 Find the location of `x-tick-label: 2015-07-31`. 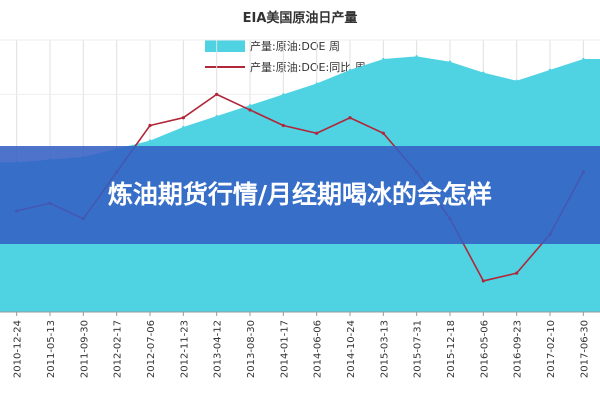

x-tick-label: 2015-07-31 is located at coordinates (418, 349).